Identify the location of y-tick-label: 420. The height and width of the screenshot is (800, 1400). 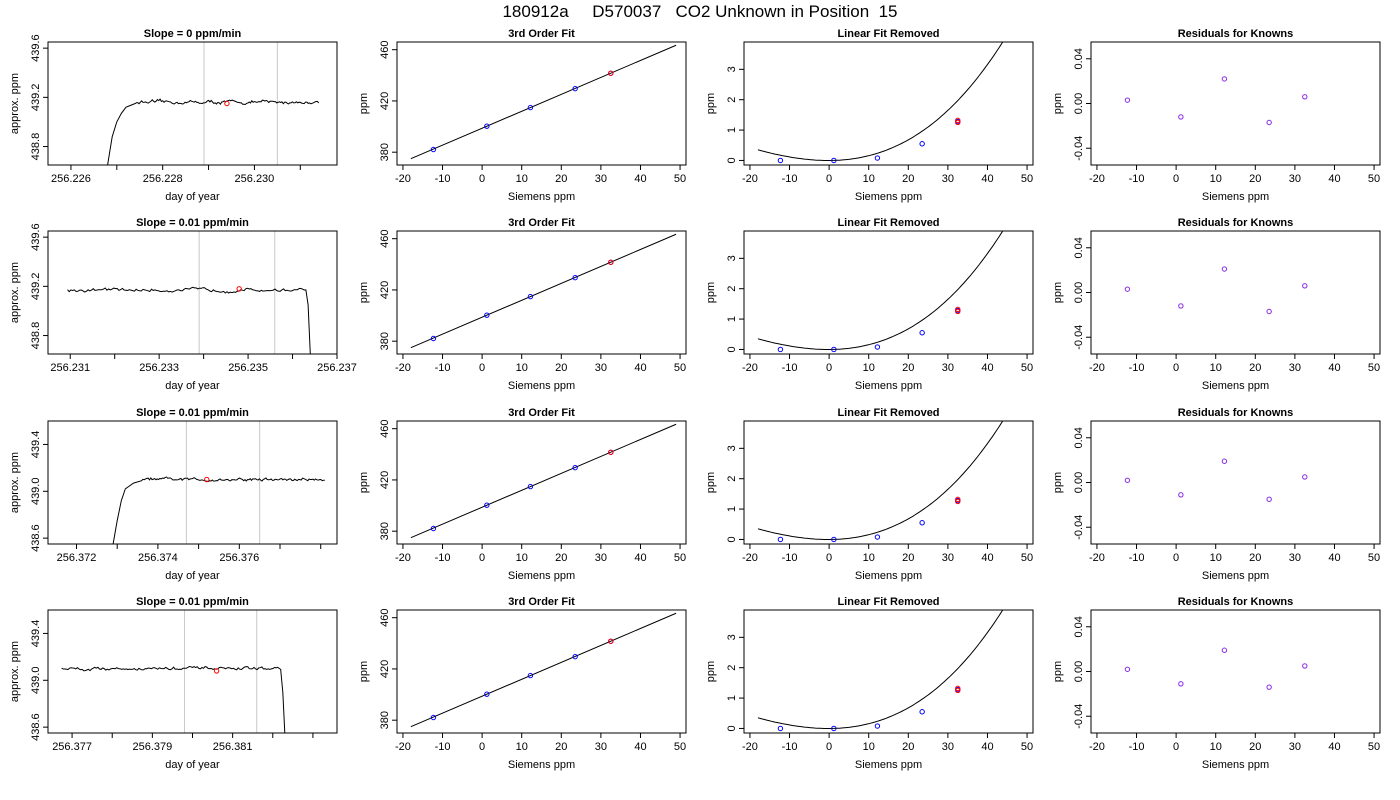
(385, 669).